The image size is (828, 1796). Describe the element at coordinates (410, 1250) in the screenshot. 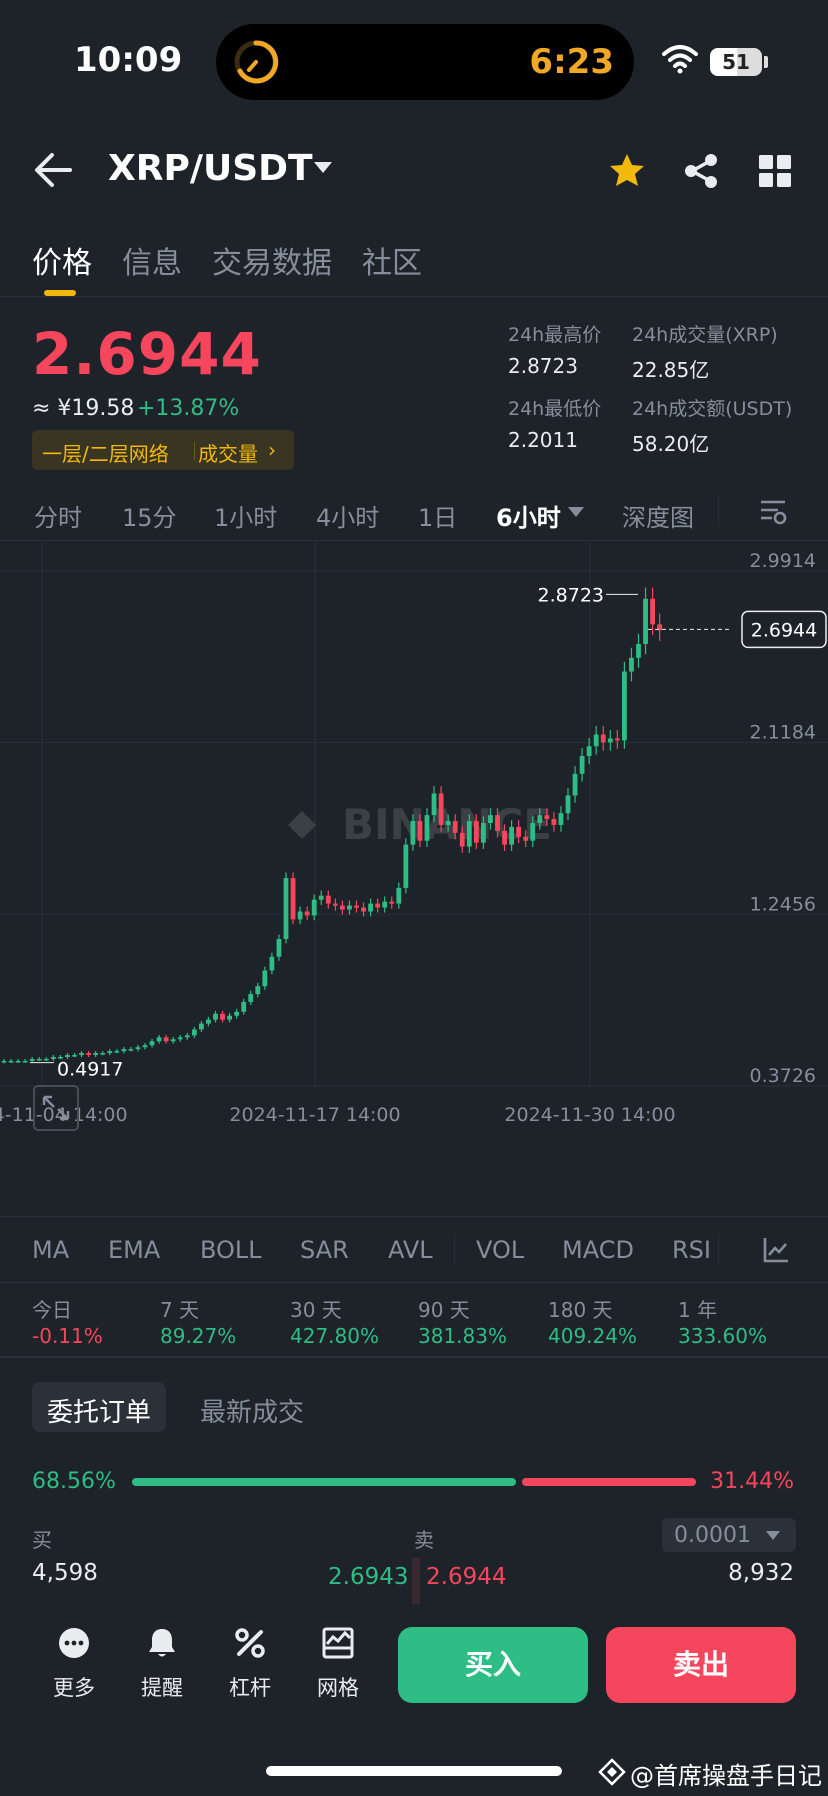

I see `indicator-avl: AVL` at that location.